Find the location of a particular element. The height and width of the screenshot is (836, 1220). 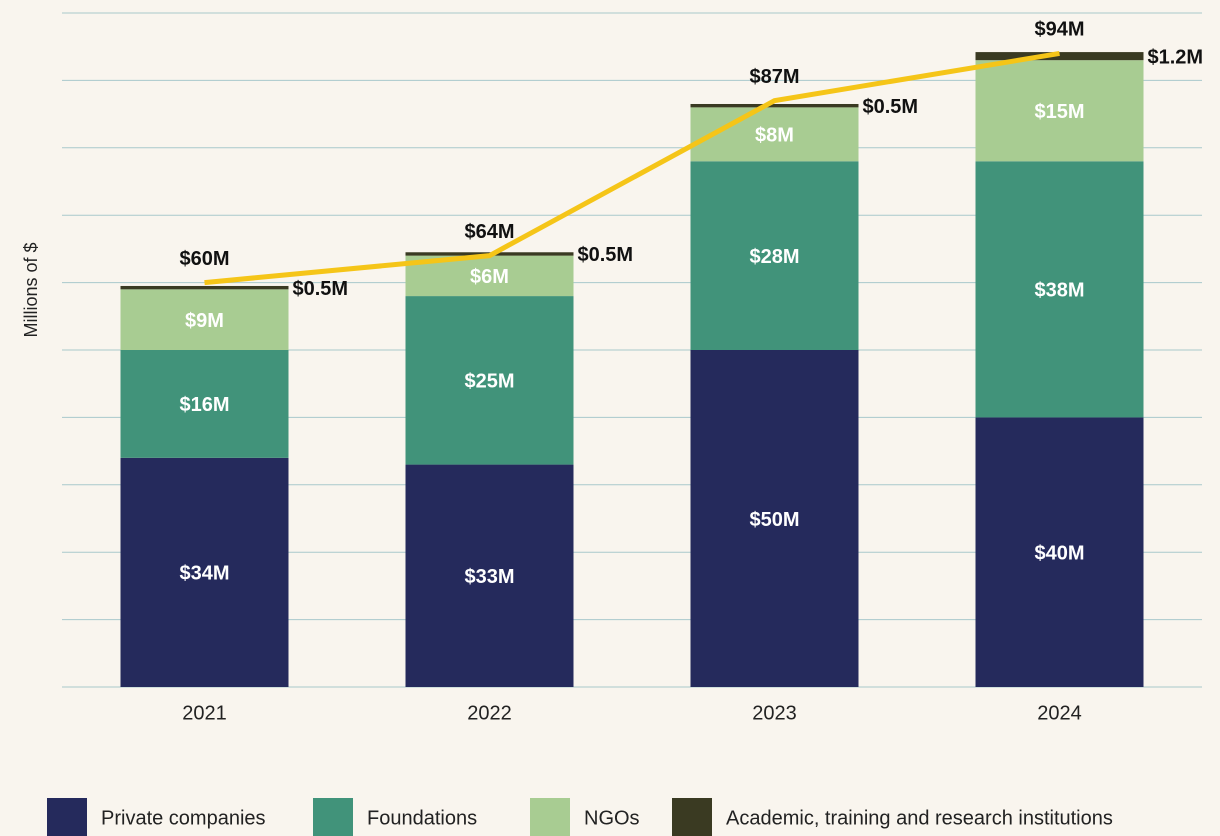

data-label: $50M is located at coordinates (774, 520).